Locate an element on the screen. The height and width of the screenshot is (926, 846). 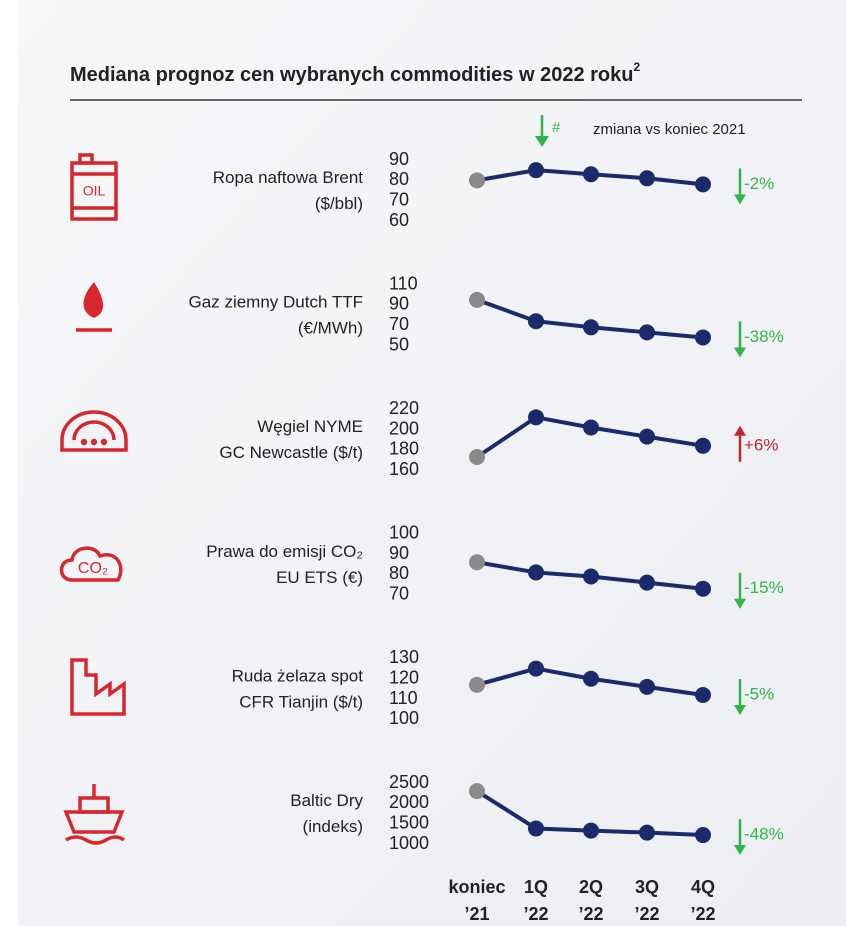
icon-co2: CO₂ is located at coordinates (91, 564).